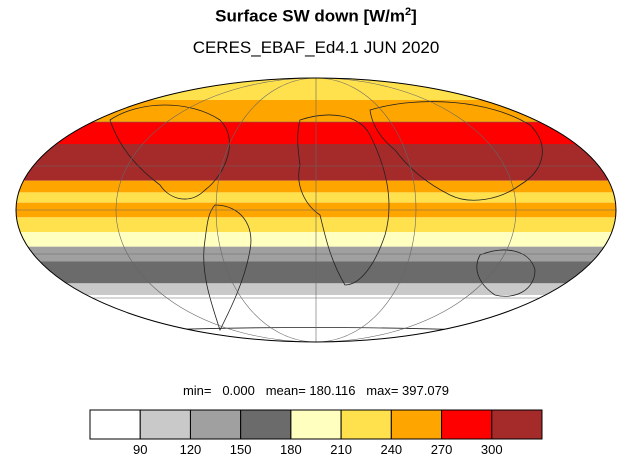 The width and height of the screenshot is (632, 467). I want to click on statistics-line: min= 0.000 mean= 180.116 max= 397.079, so click(316, 390).